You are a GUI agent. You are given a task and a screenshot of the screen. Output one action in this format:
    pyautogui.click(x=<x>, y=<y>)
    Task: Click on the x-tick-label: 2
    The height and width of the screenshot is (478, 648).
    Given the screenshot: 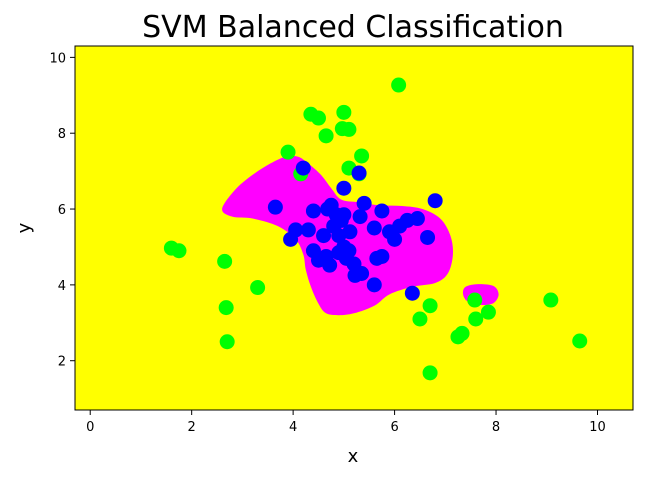 What is the action you would take?
    pyautogui.click(x=192, y=427)
    